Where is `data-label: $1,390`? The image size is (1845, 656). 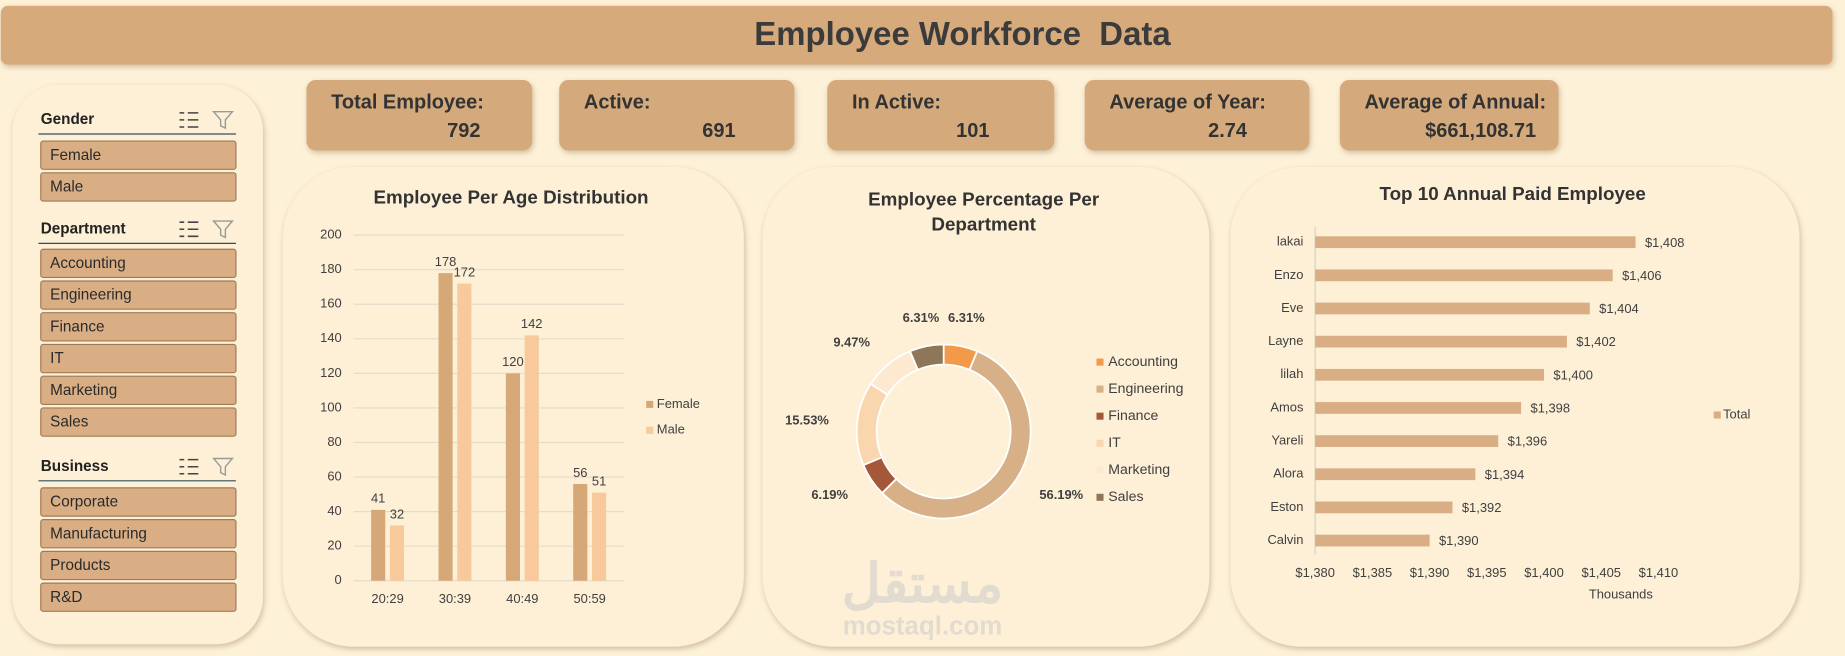 data-label: $1,390 is located at coordinates (1459, 540).